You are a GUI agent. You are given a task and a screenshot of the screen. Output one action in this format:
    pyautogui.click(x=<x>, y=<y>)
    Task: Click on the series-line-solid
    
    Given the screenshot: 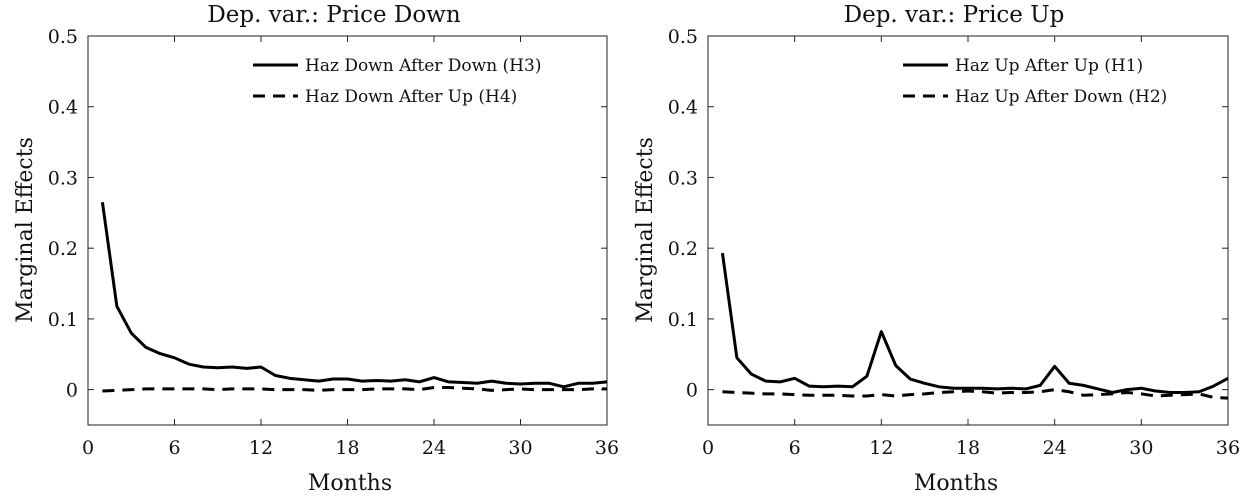 What is the action you would take?
    pyautogui.click(x=974, y=323)
    